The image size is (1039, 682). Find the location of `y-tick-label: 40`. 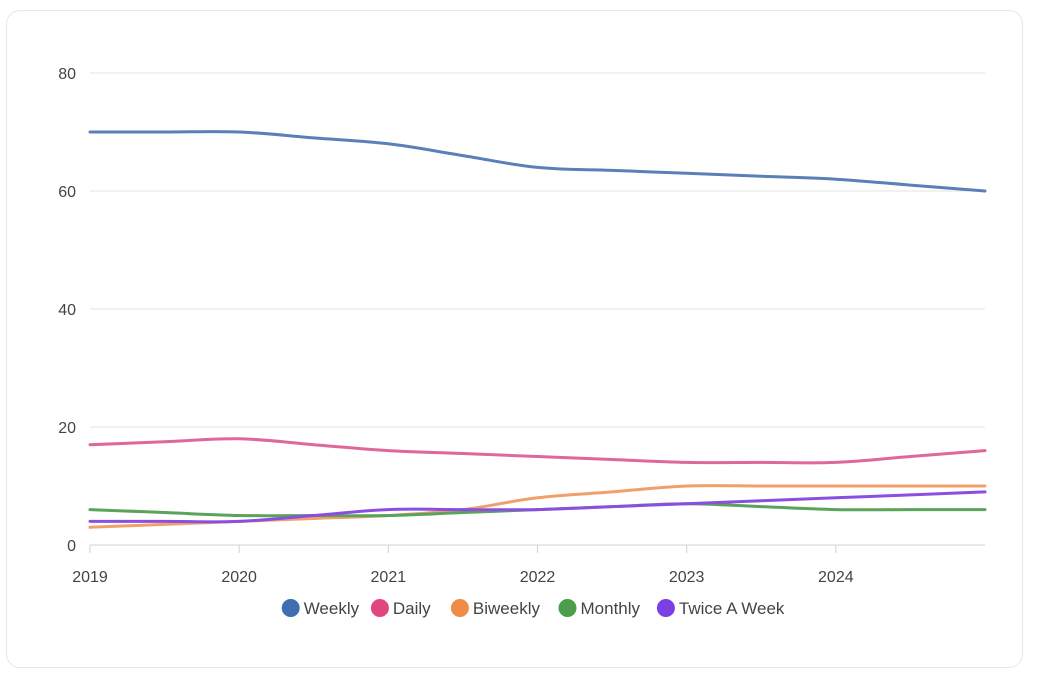

y-tick-label: 40 is located at coordinates (67, 310).